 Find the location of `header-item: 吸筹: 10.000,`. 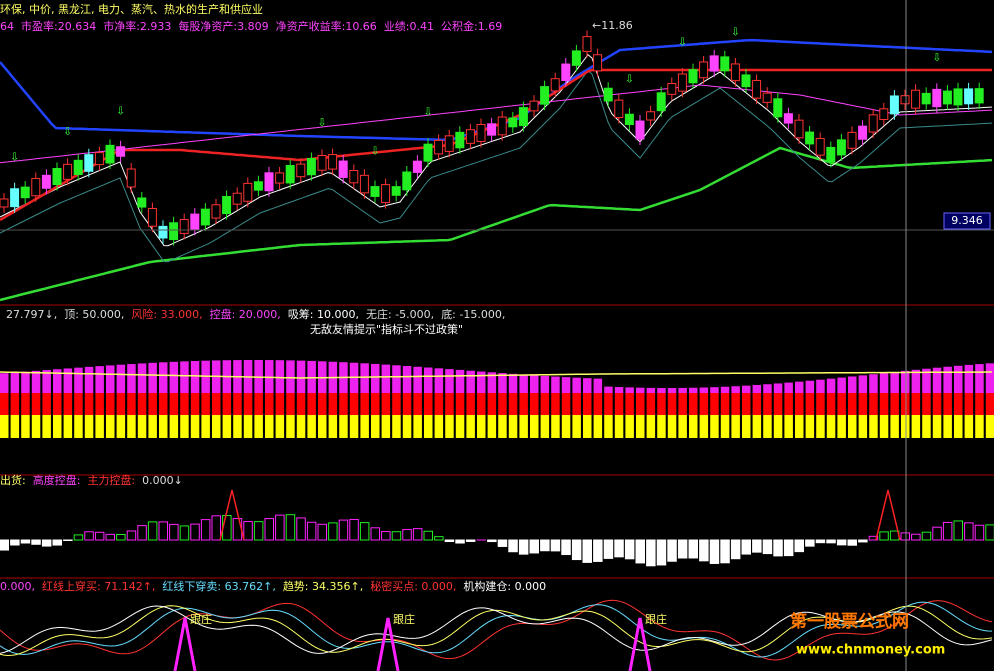

header-item: 吸筹: 10.000, is located at coordinates (323, 314).